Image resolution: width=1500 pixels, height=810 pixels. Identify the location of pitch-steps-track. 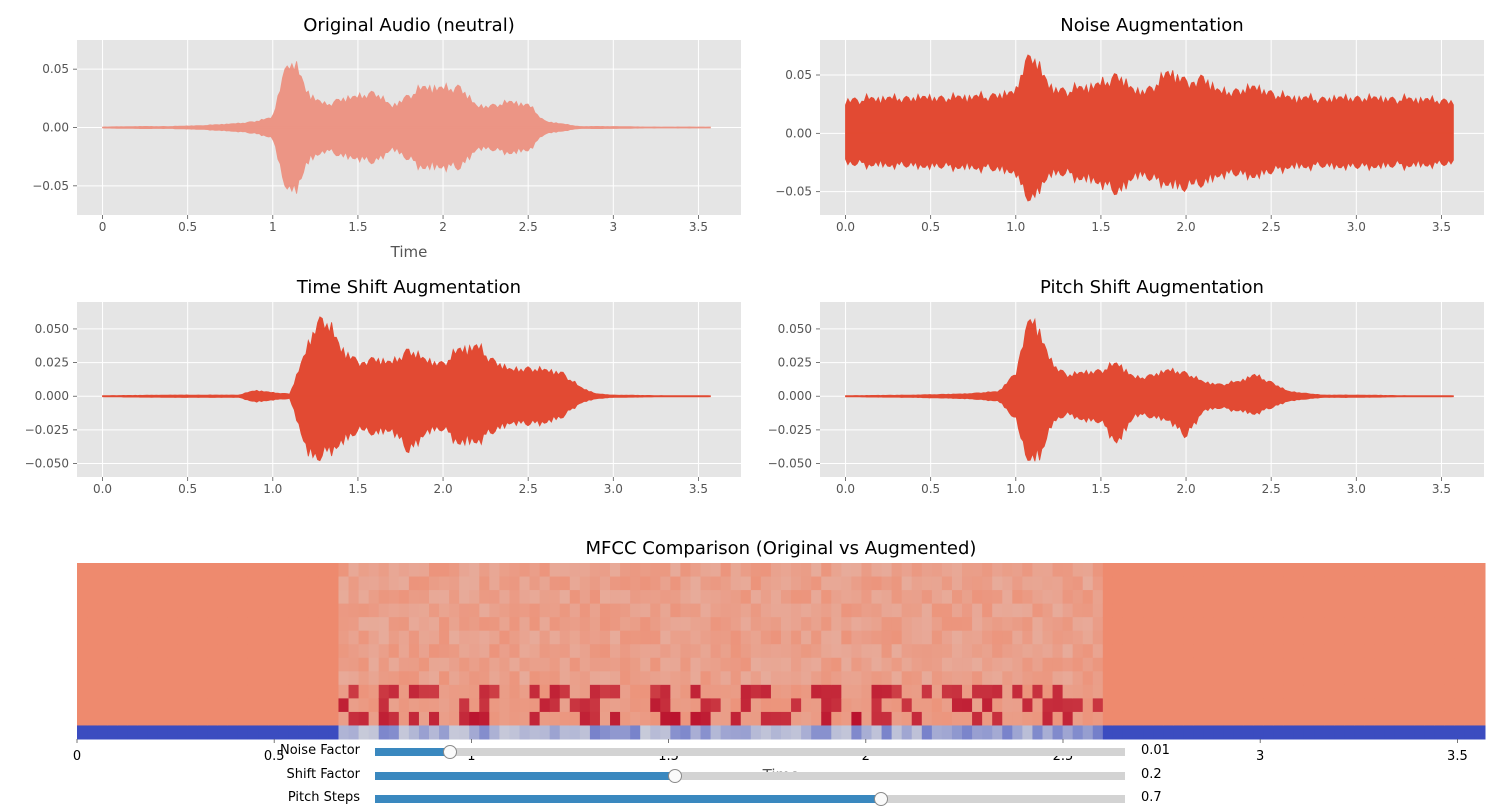
(750, 799).